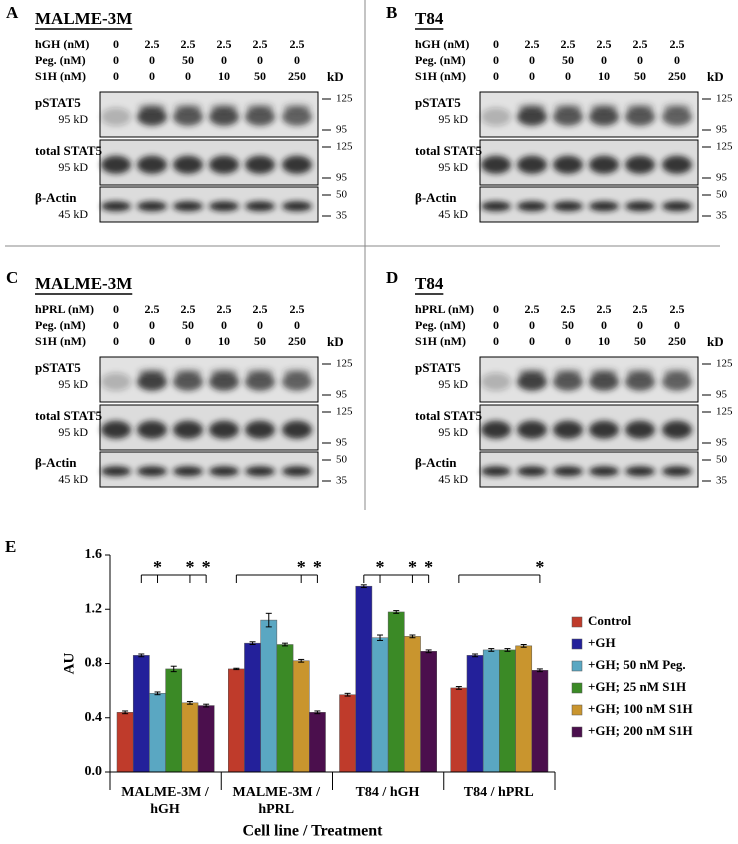  Describe the element at coordinates (69, 664) in the screenshot. I see `y-axis-label: AU` at that location.